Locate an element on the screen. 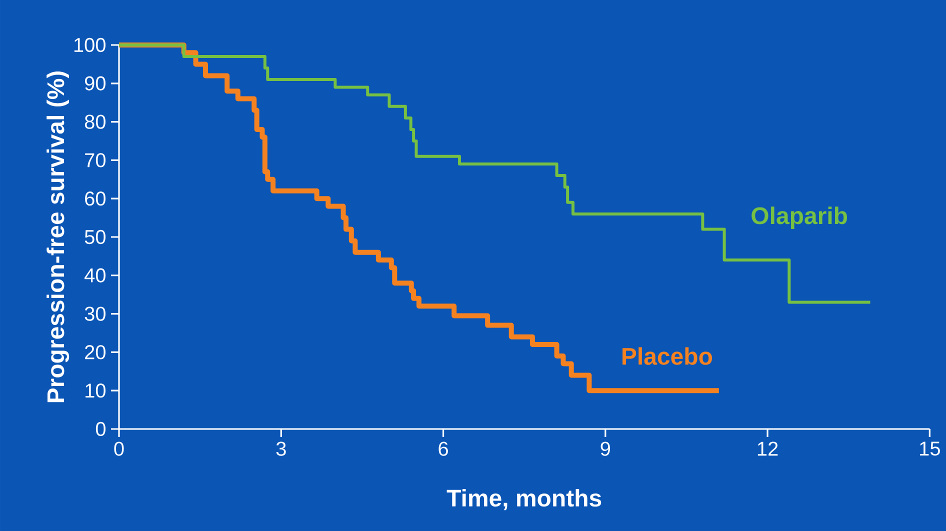  x-tick-label: 12 is located at coordinates (768, 449).